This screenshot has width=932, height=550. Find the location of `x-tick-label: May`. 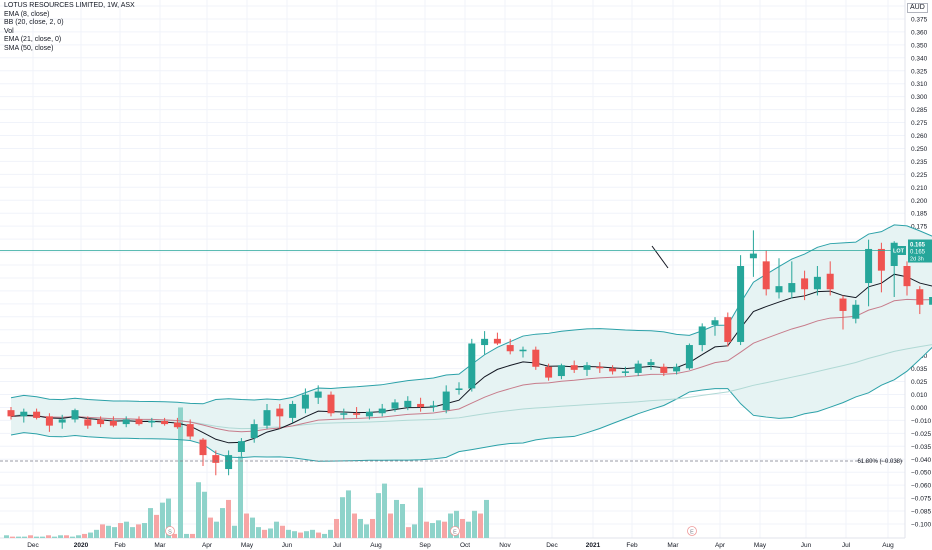

x-tick-label: May is located at coordinates (247, 545).